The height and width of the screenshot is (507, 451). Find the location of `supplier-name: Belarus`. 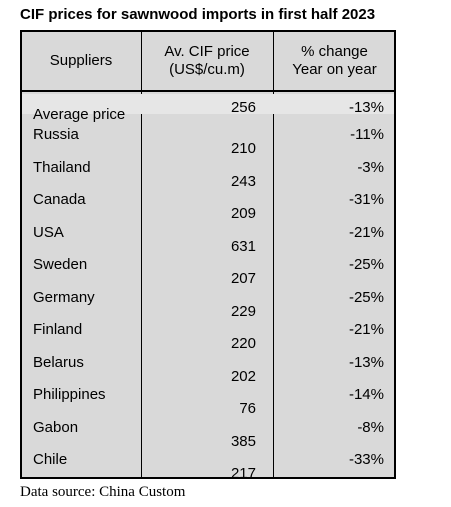

supplier-name: Belarus is located at coordinates (58, 362).